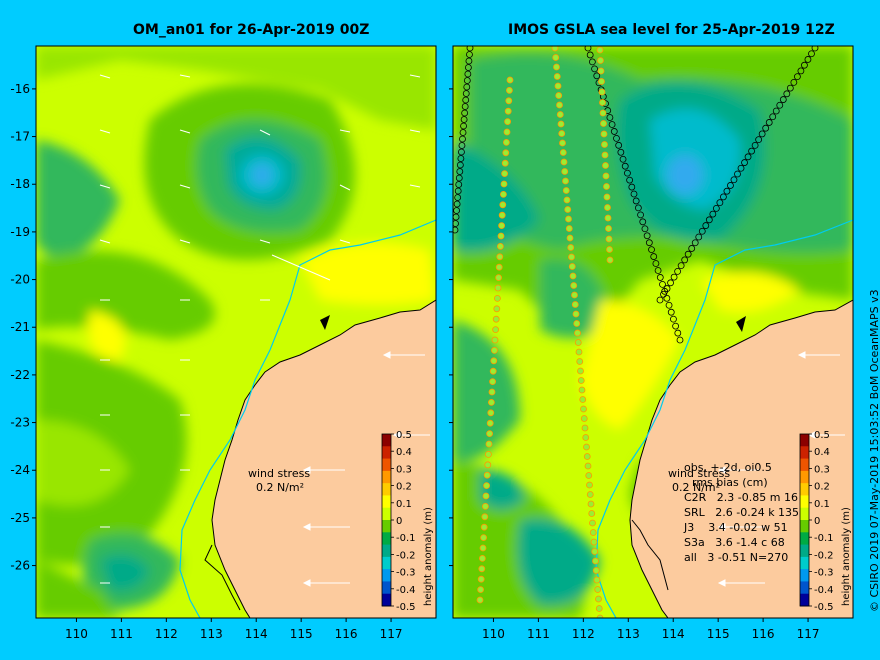 This screenshot has height=660, width=880. Describe the element at coordinates (280, 487) in the screenshot. I see `wind-stress-scale-left: 0.2 N/m²` at that location.